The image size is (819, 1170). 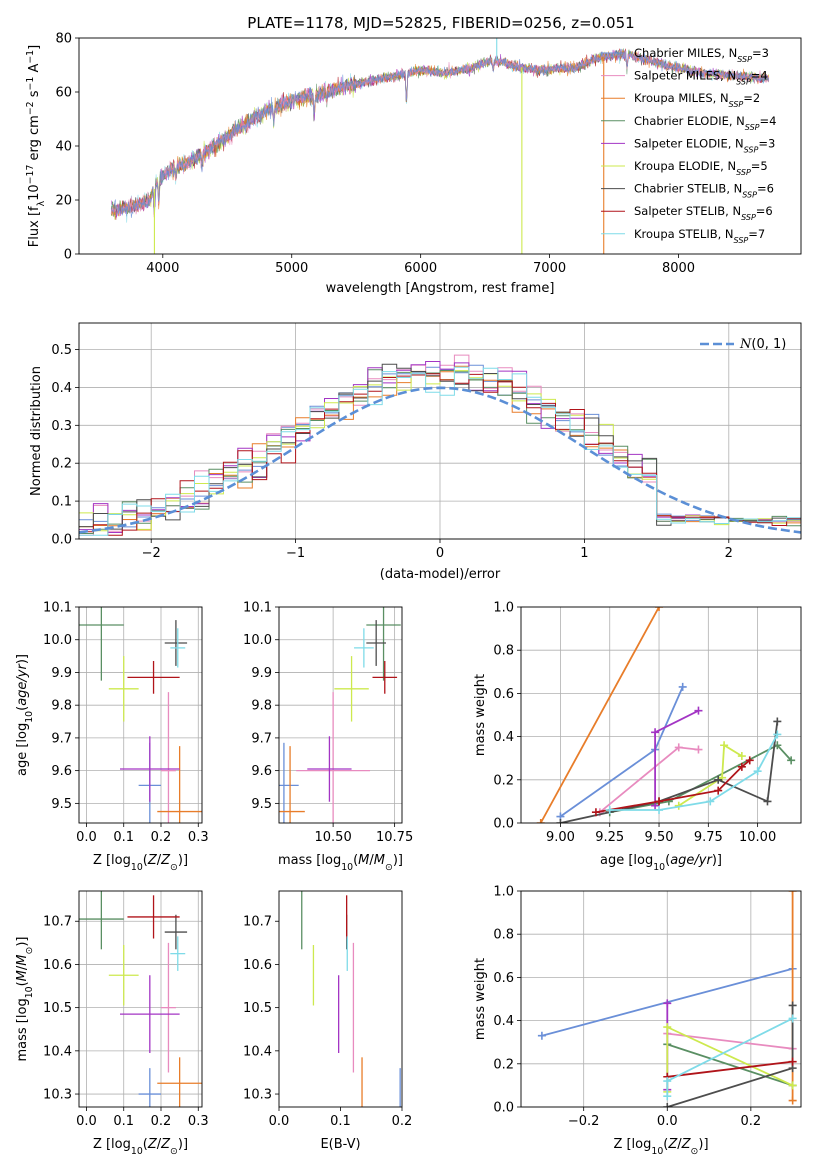 I want to click on mass_vs_EBV-axes: 0.0 0.1 0.2 10.3 10.4 10.5 10.6 10.7, so click(x=328, y=1010).